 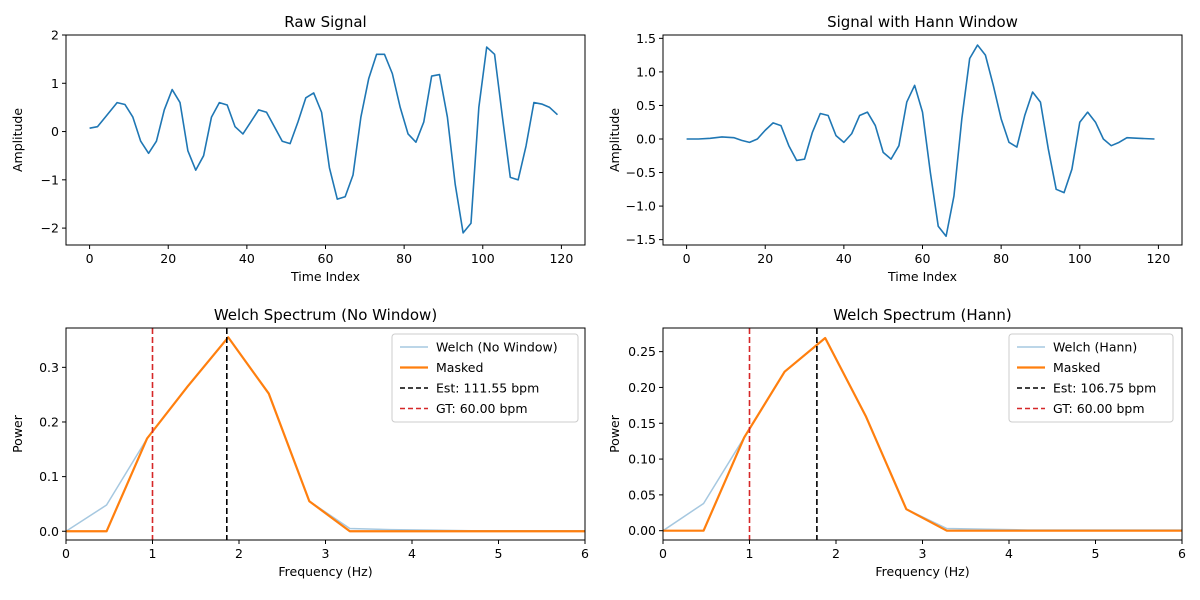 What do you see at coordinates (487, 388) in the screenshot?
I see `legend-entry-label: Est: 111.55 bpm` at bounding box center [487, 388].